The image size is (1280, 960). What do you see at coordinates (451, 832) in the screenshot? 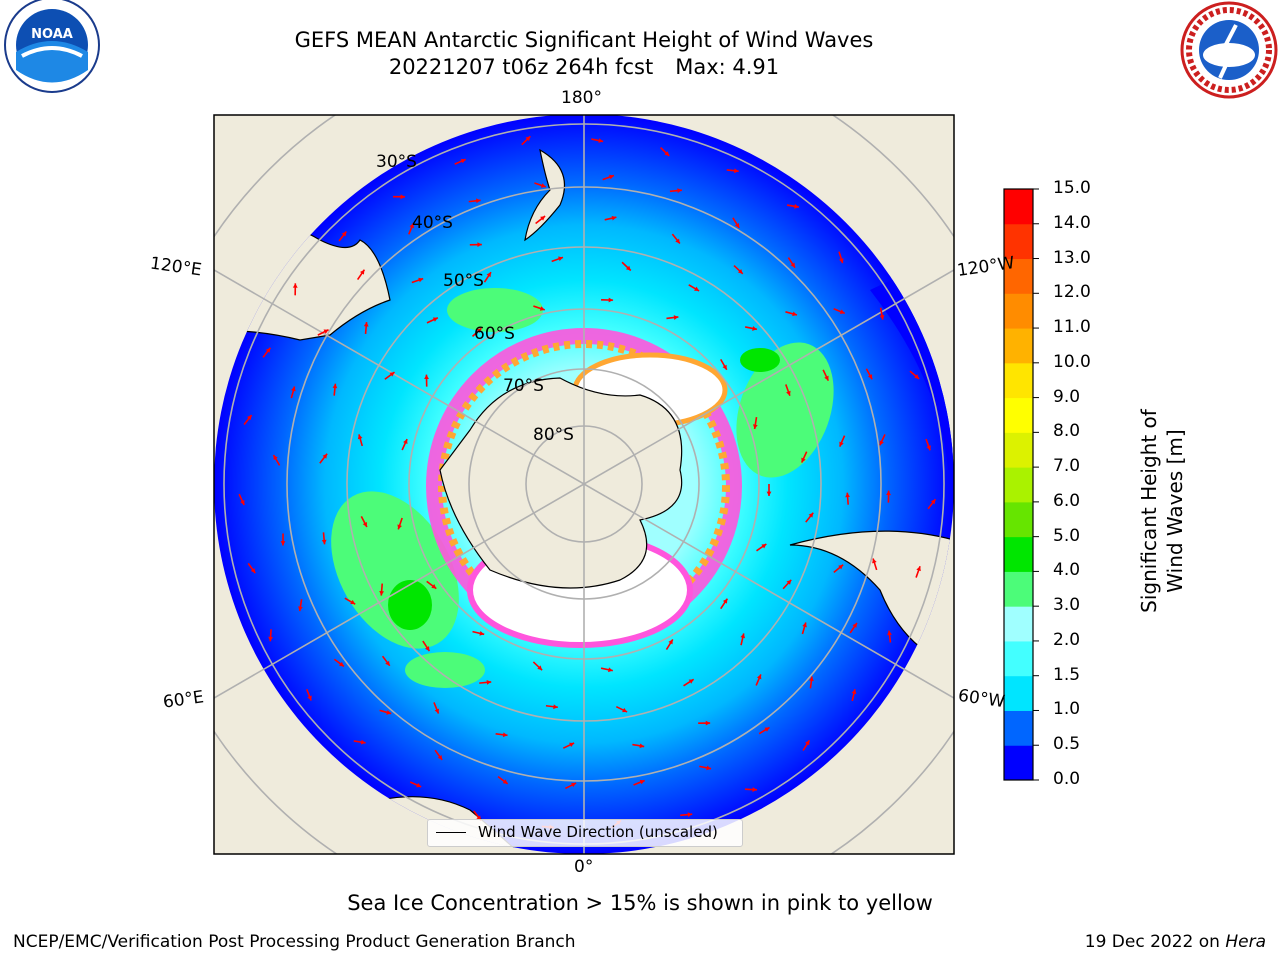
I see `legend-line-sample` at bounding box center [451, 832].